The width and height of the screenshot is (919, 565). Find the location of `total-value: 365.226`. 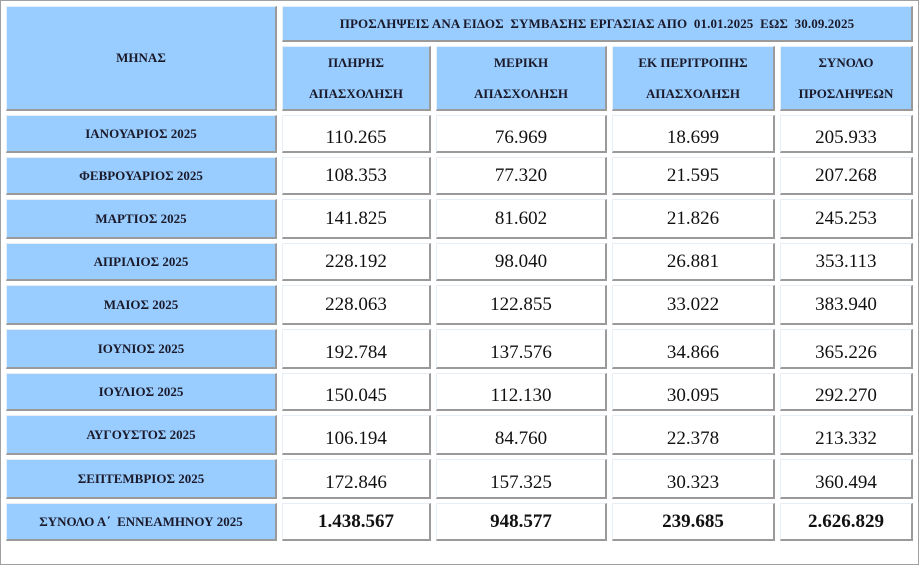

total-value: 365.226 is located at coordinates (846, 349).